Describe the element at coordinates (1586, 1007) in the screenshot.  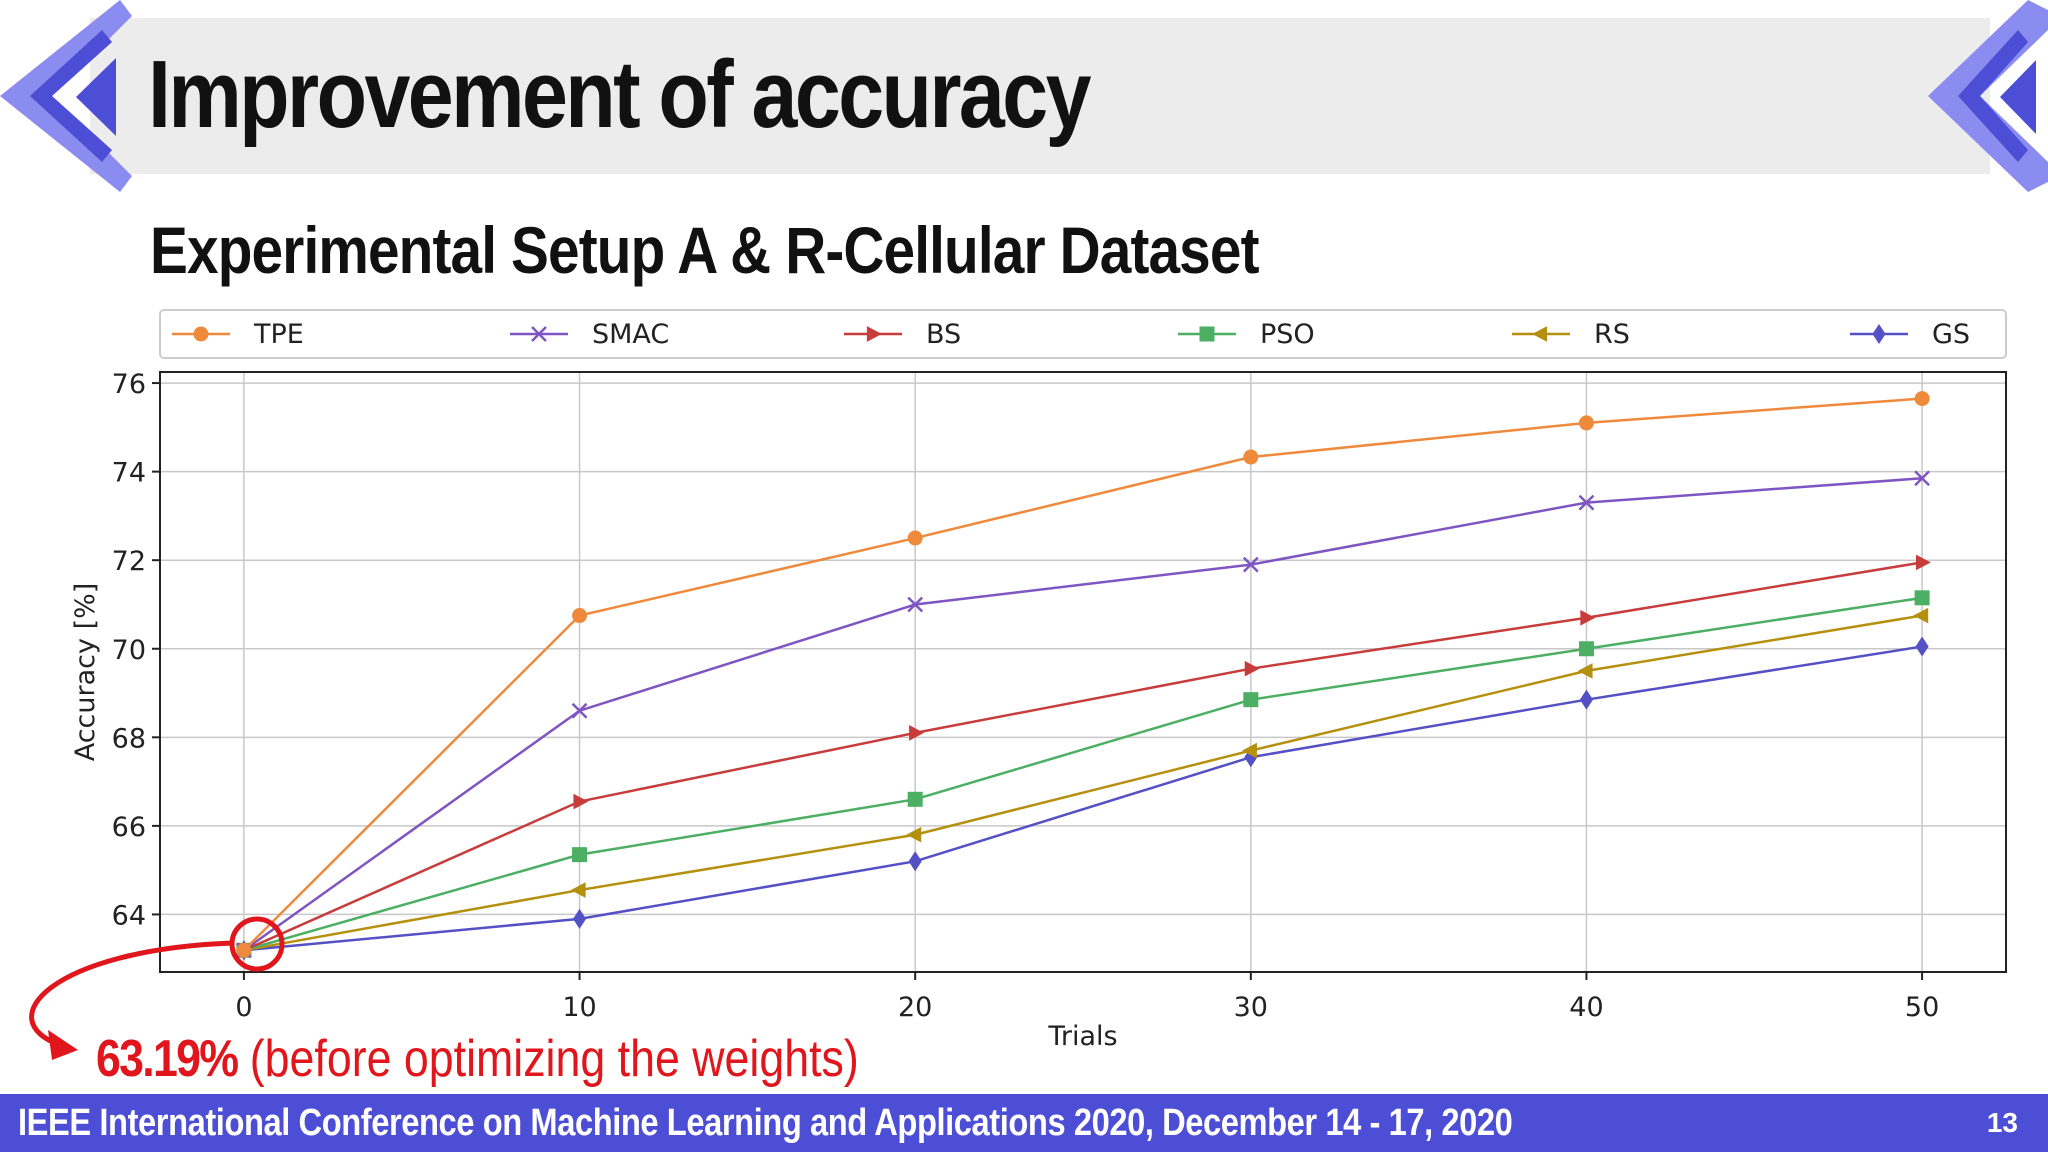
I see `x-tick-label: 40` at that location.